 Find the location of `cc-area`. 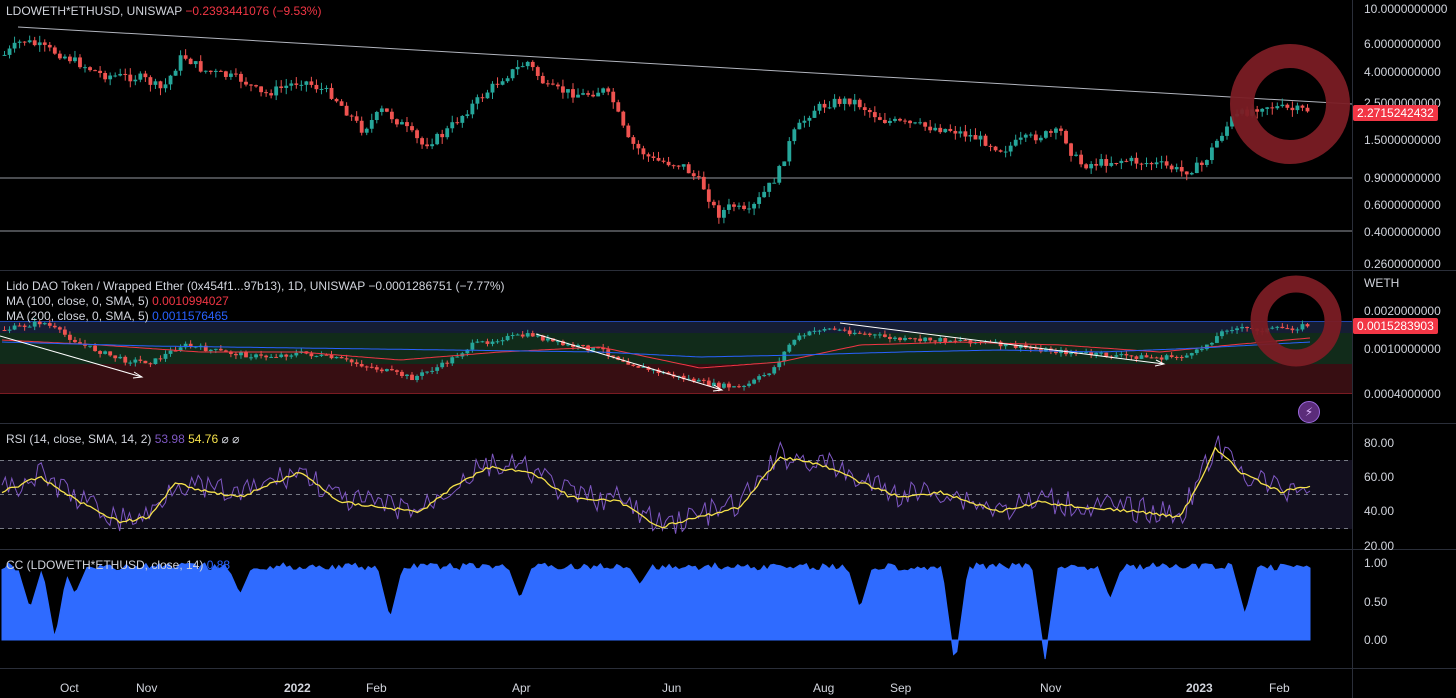

cc-area is located at coordinates (656, 611).